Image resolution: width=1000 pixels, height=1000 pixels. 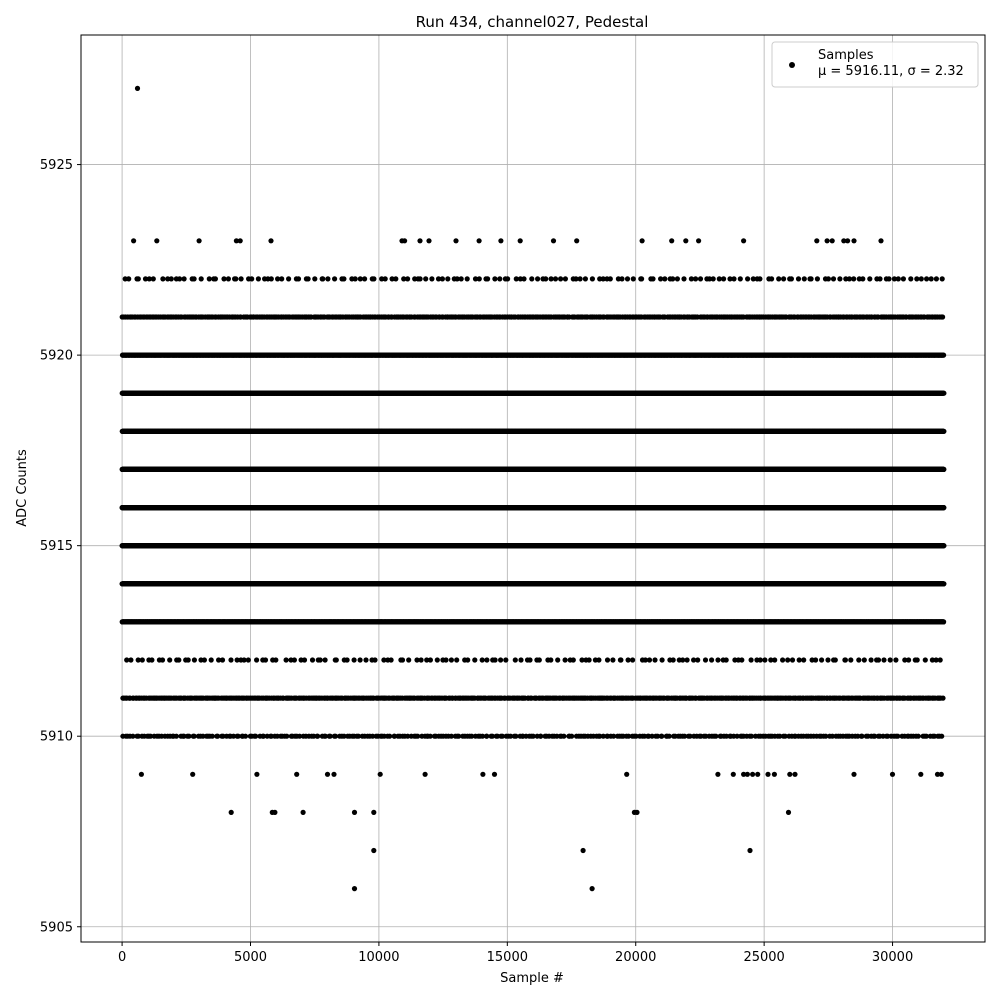 I want to click on data-point, so click(x=944, y=622).